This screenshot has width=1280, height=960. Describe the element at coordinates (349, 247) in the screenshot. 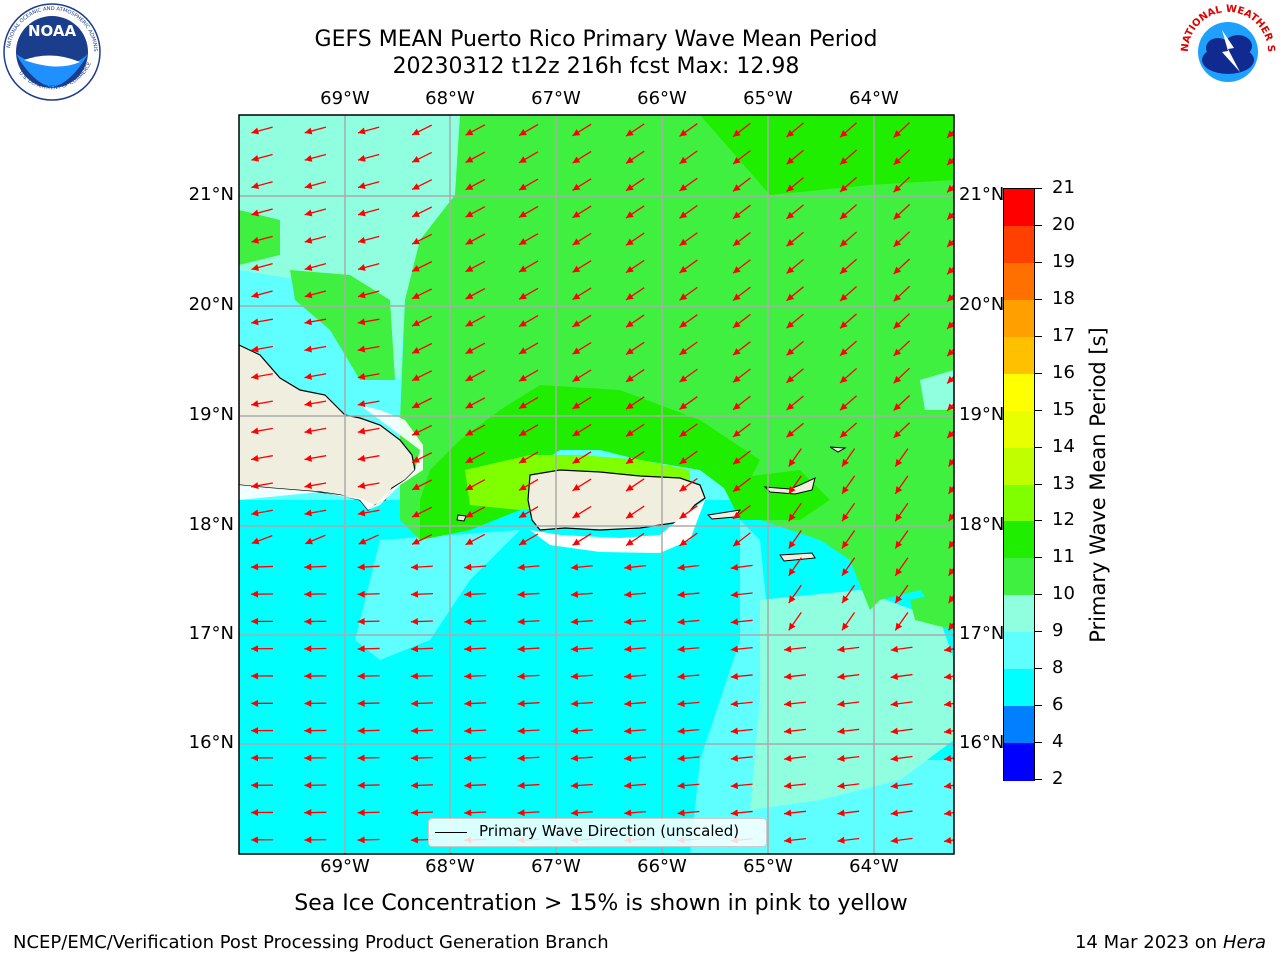

I see `field-pale-north` at that location.